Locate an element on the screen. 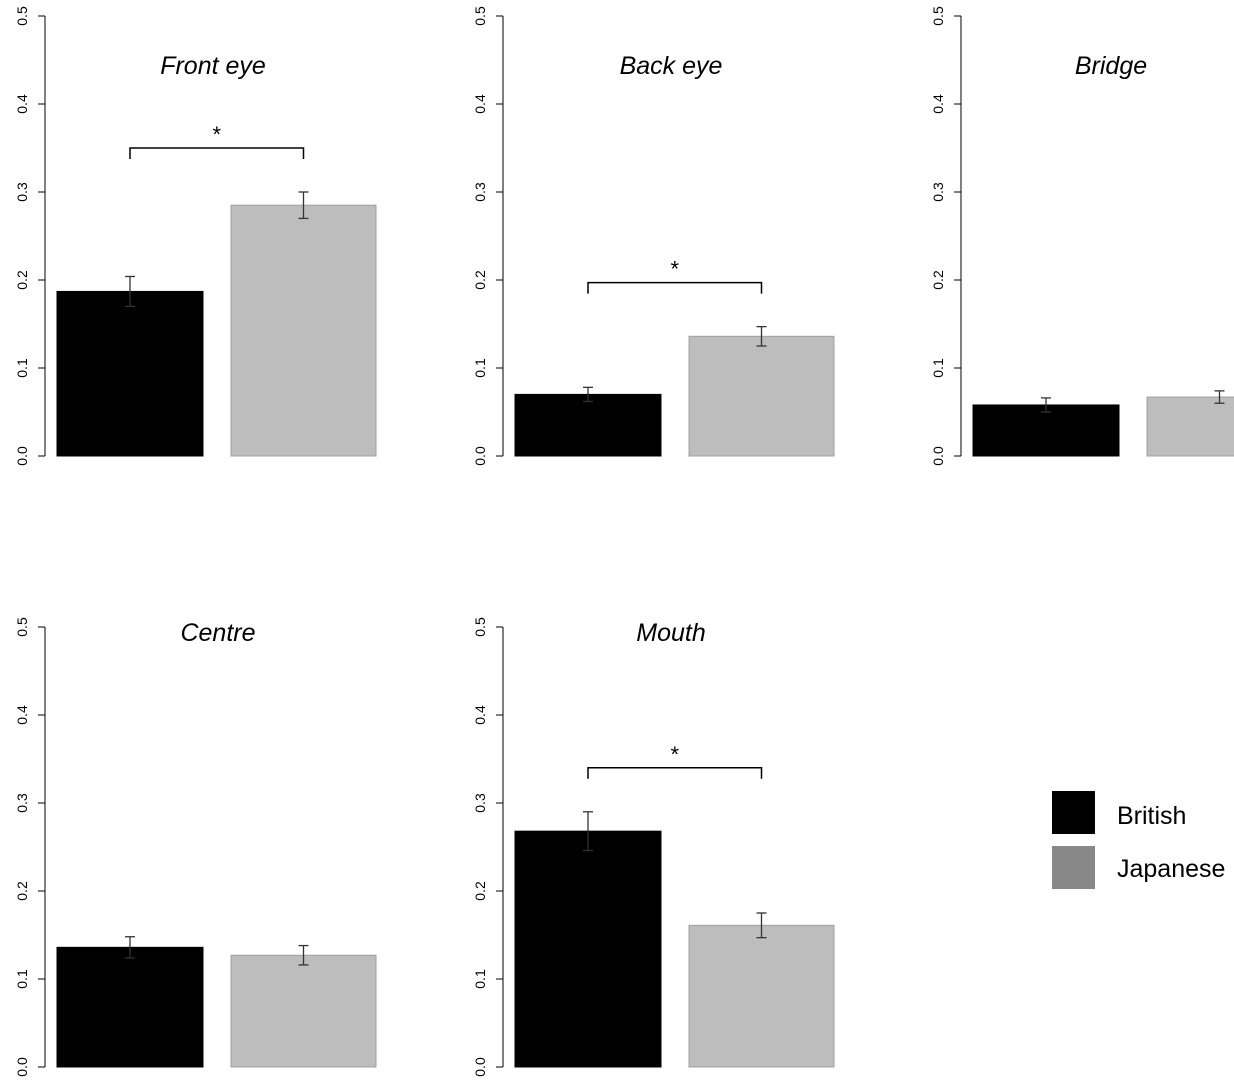  panel-title: Front eye is located at coordinates (213, 66).